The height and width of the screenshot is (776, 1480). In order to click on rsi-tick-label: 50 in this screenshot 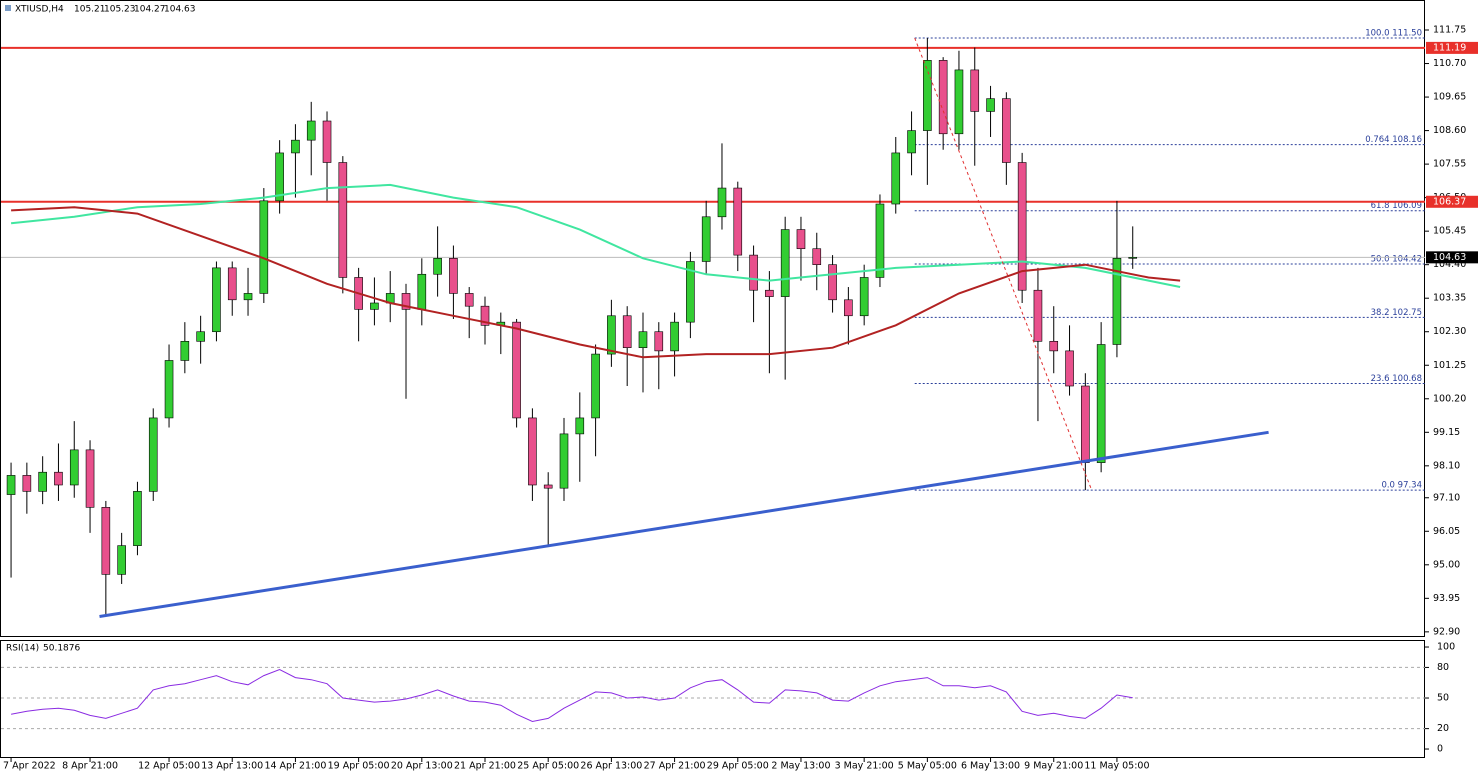, I will do `click(1443, 698)`.